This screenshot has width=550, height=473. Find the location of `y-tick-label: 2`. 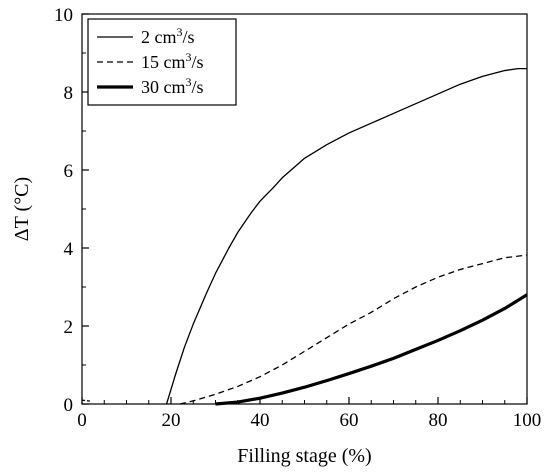

y-tick-label: 2 is located at coordinates (69, 327).